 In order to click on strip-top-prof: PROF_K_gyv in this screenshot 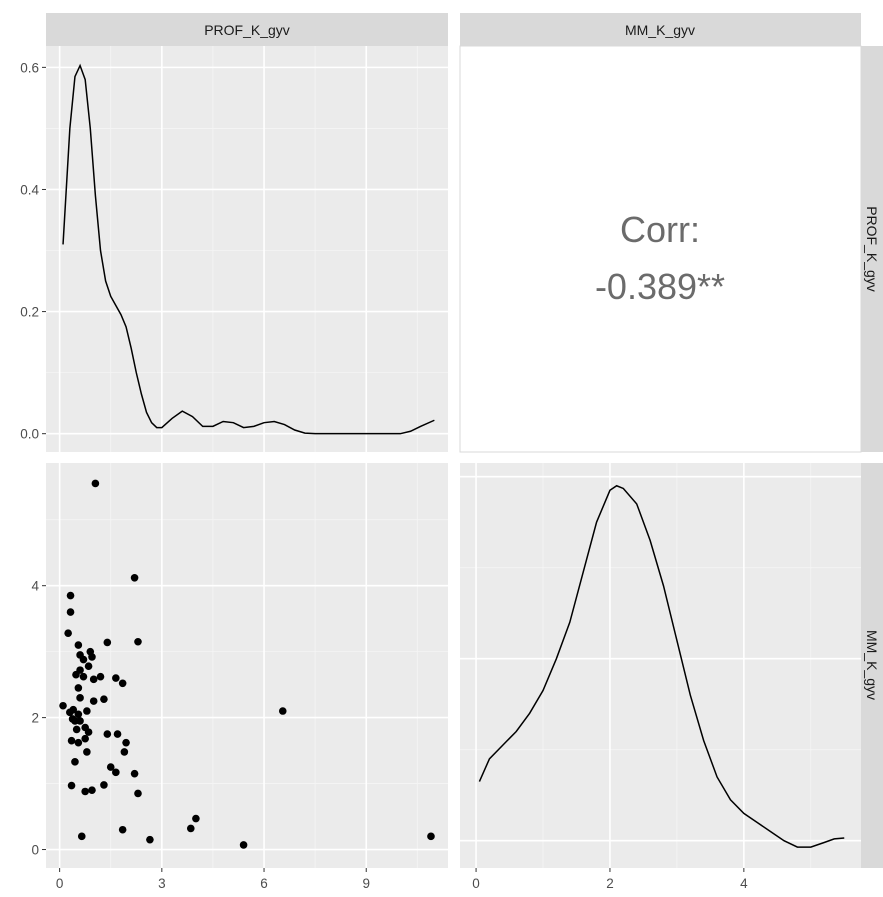, I will do `click(247, 29)`.